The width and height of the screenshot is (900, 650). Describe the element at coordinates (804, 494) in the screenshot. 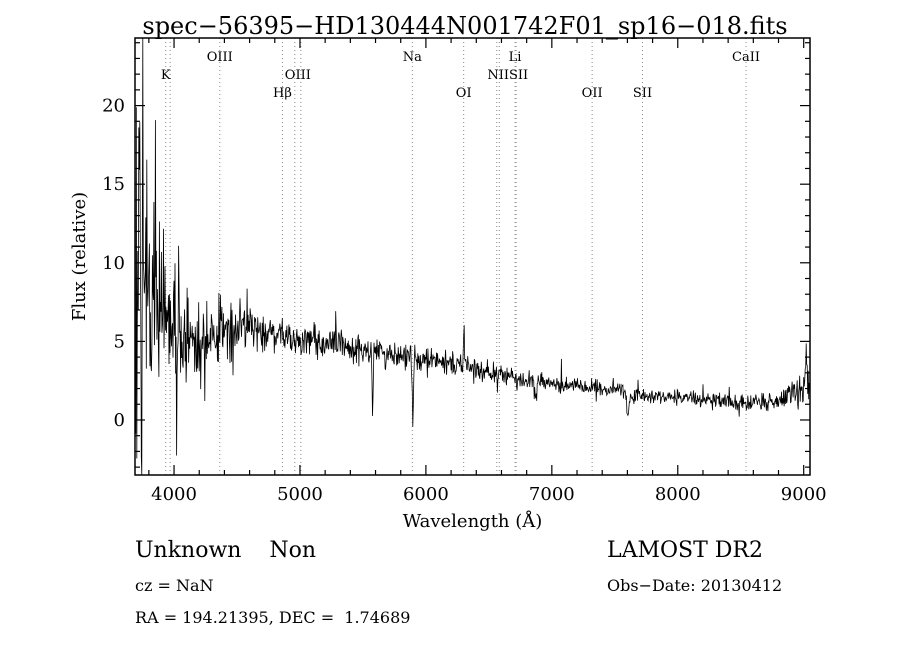

I see `x-tick-label: 9000` at that location.